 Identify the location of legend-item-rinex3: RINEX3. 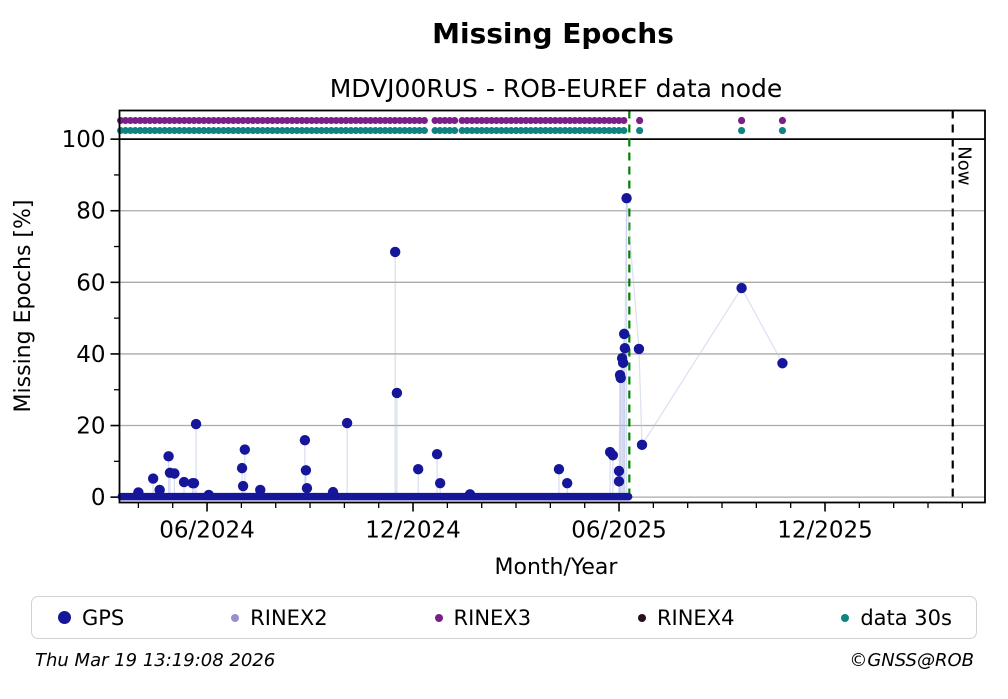
(483, 617).